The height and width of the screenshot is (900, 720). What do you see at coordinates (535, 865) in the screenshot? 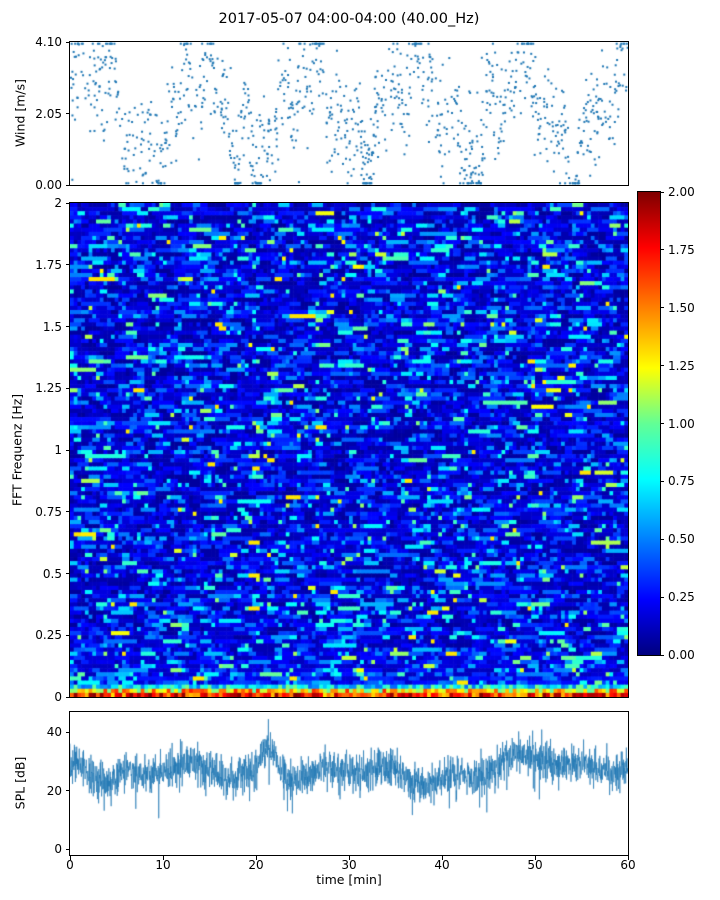
I see `tick-label: 50` at bounding box center [535, 865].